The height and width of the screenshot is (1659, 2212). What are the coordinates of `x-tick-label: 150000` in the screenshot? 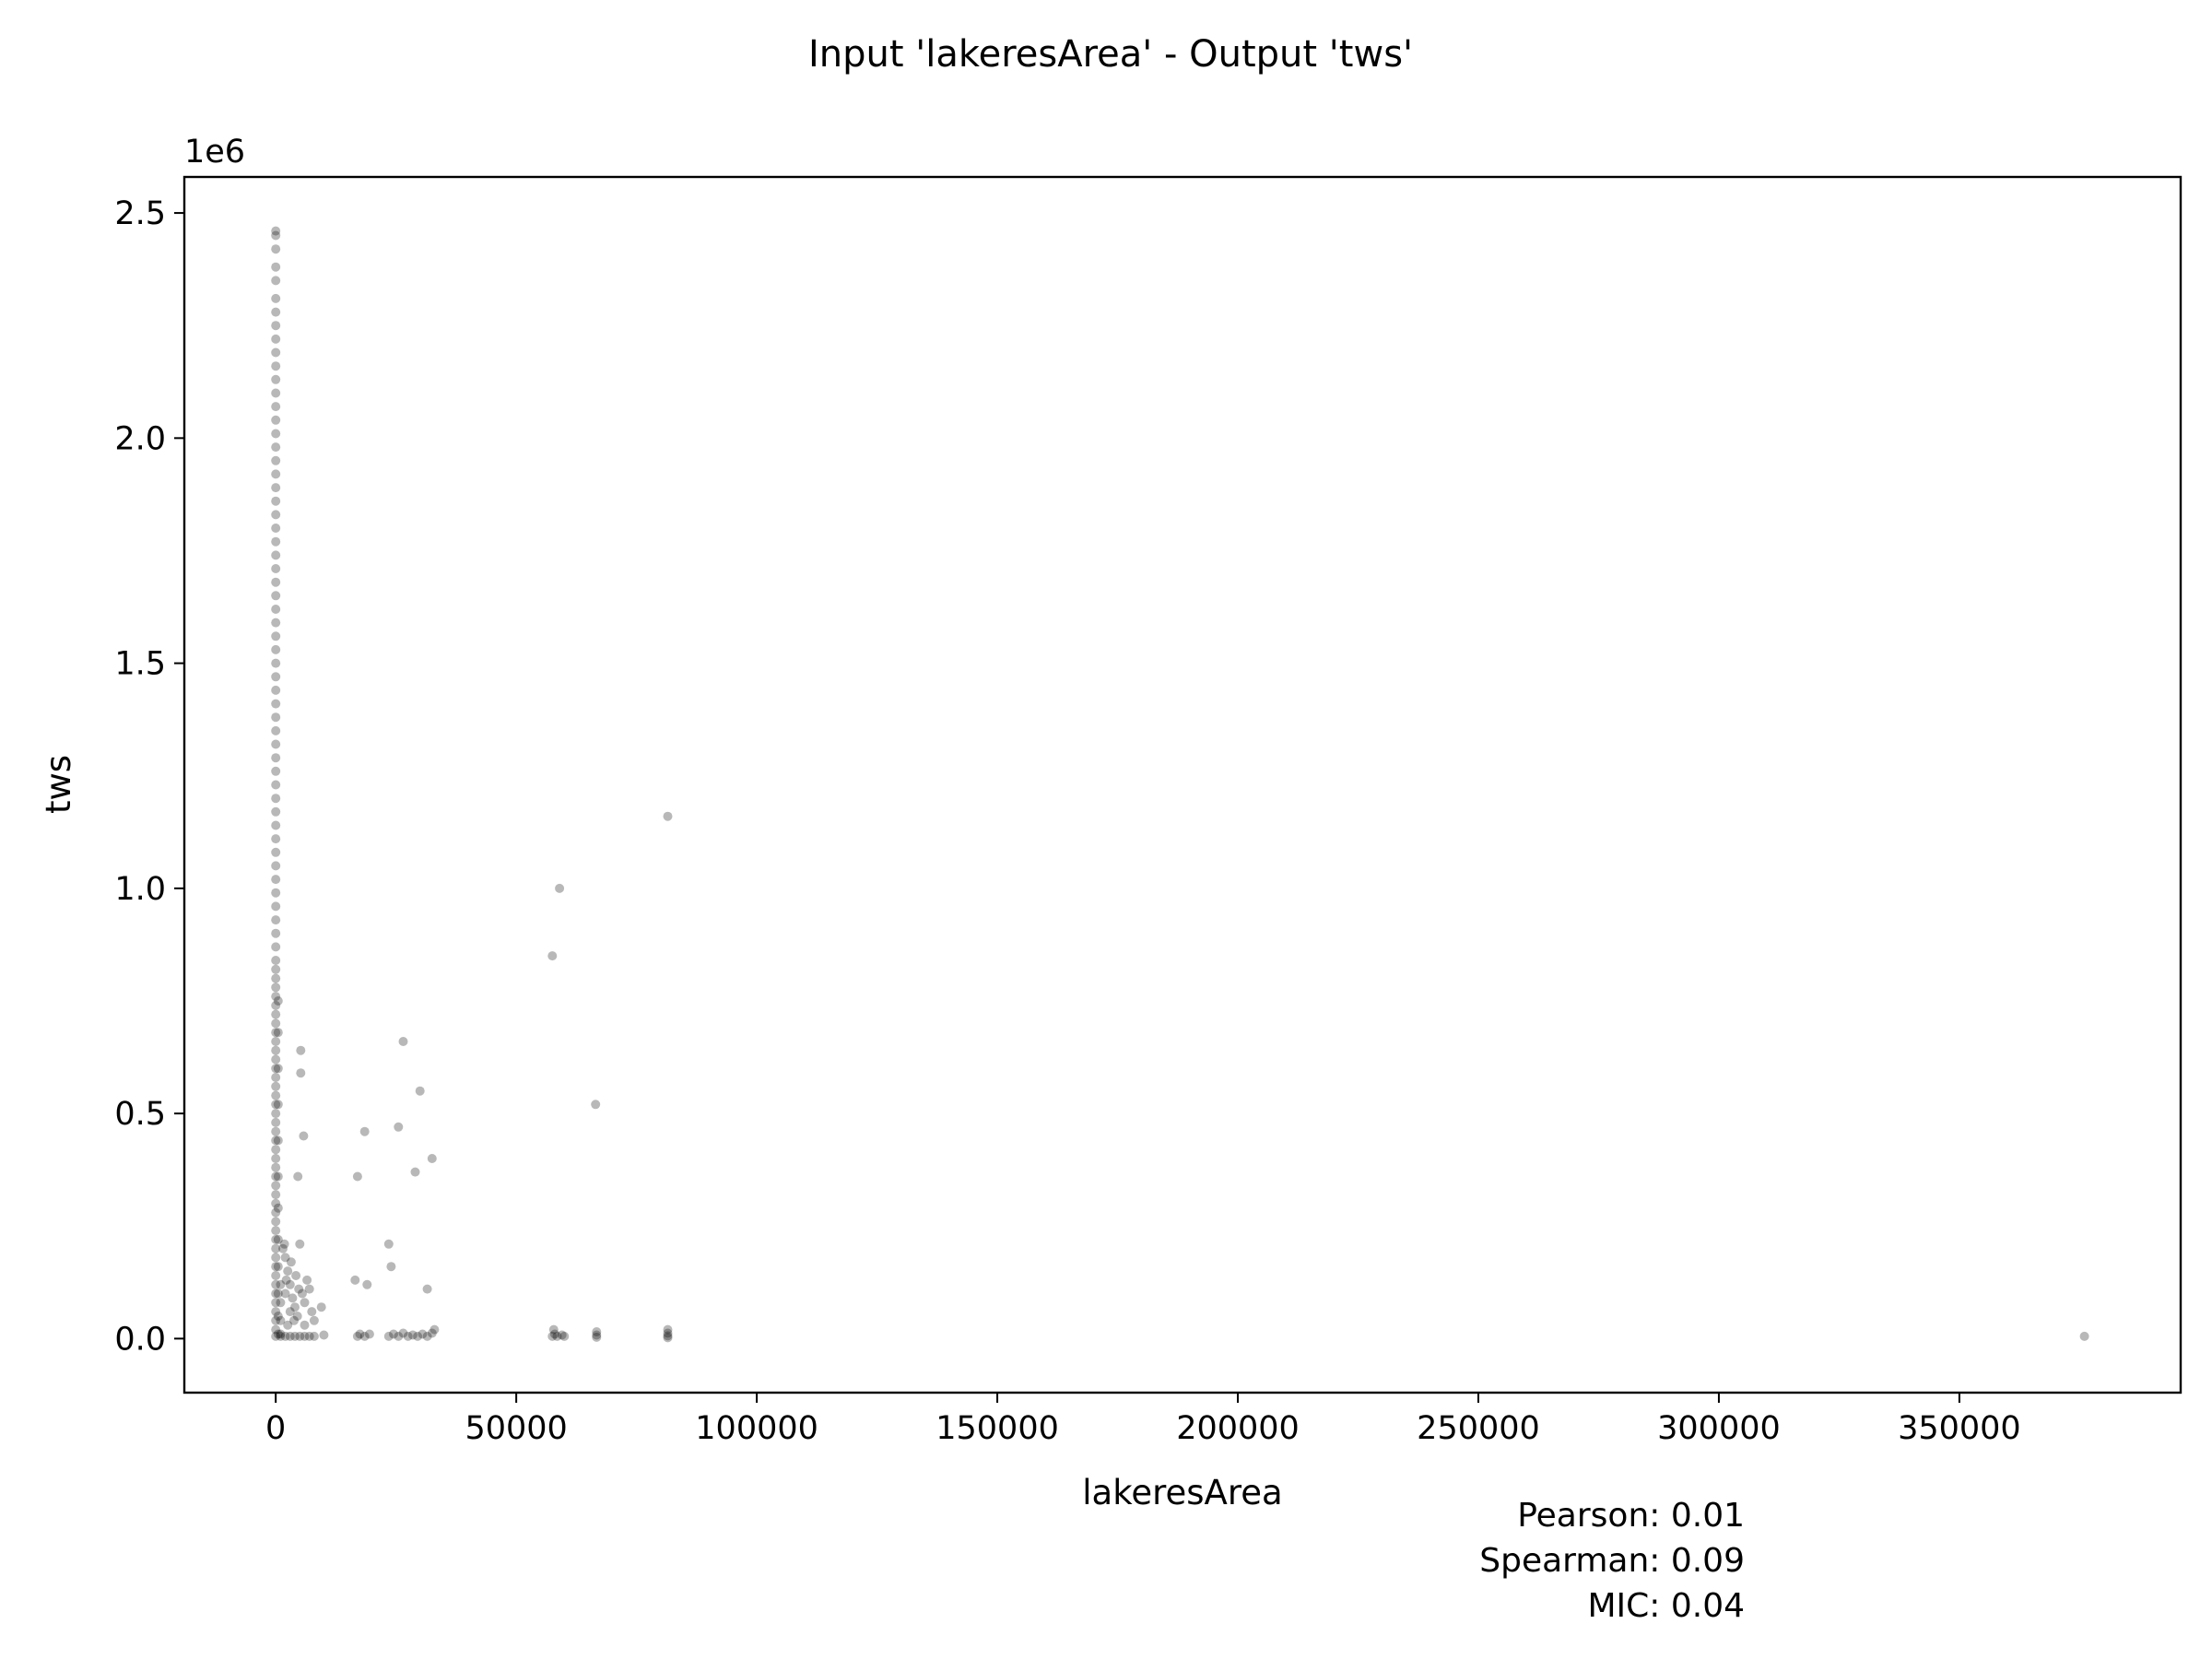 It's located at (997, 1428).